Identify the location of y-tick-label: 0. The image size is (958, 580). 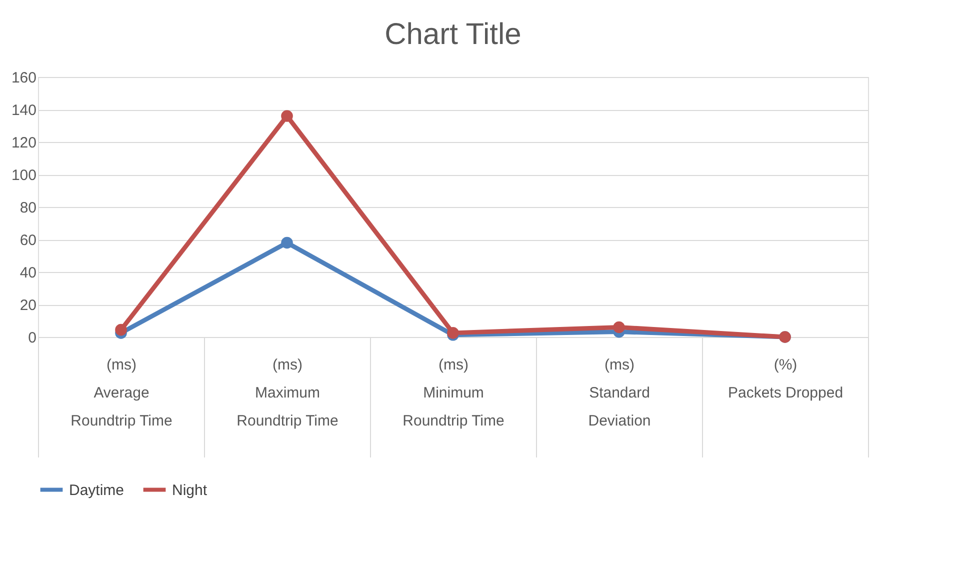
(32, 338).